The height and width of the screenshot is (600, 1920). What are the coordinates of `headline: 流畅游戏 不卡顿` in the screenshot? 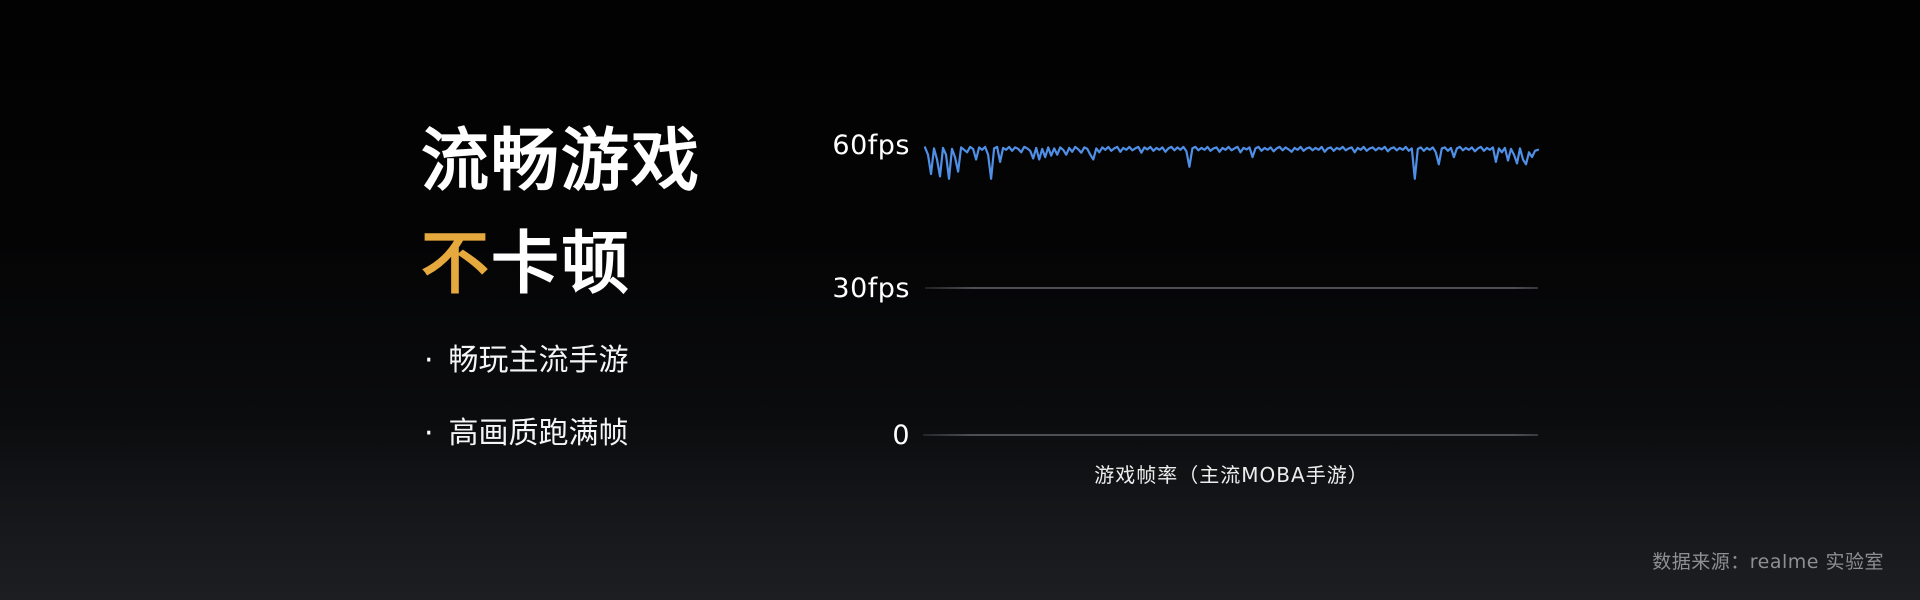 It's located at (561, 213).